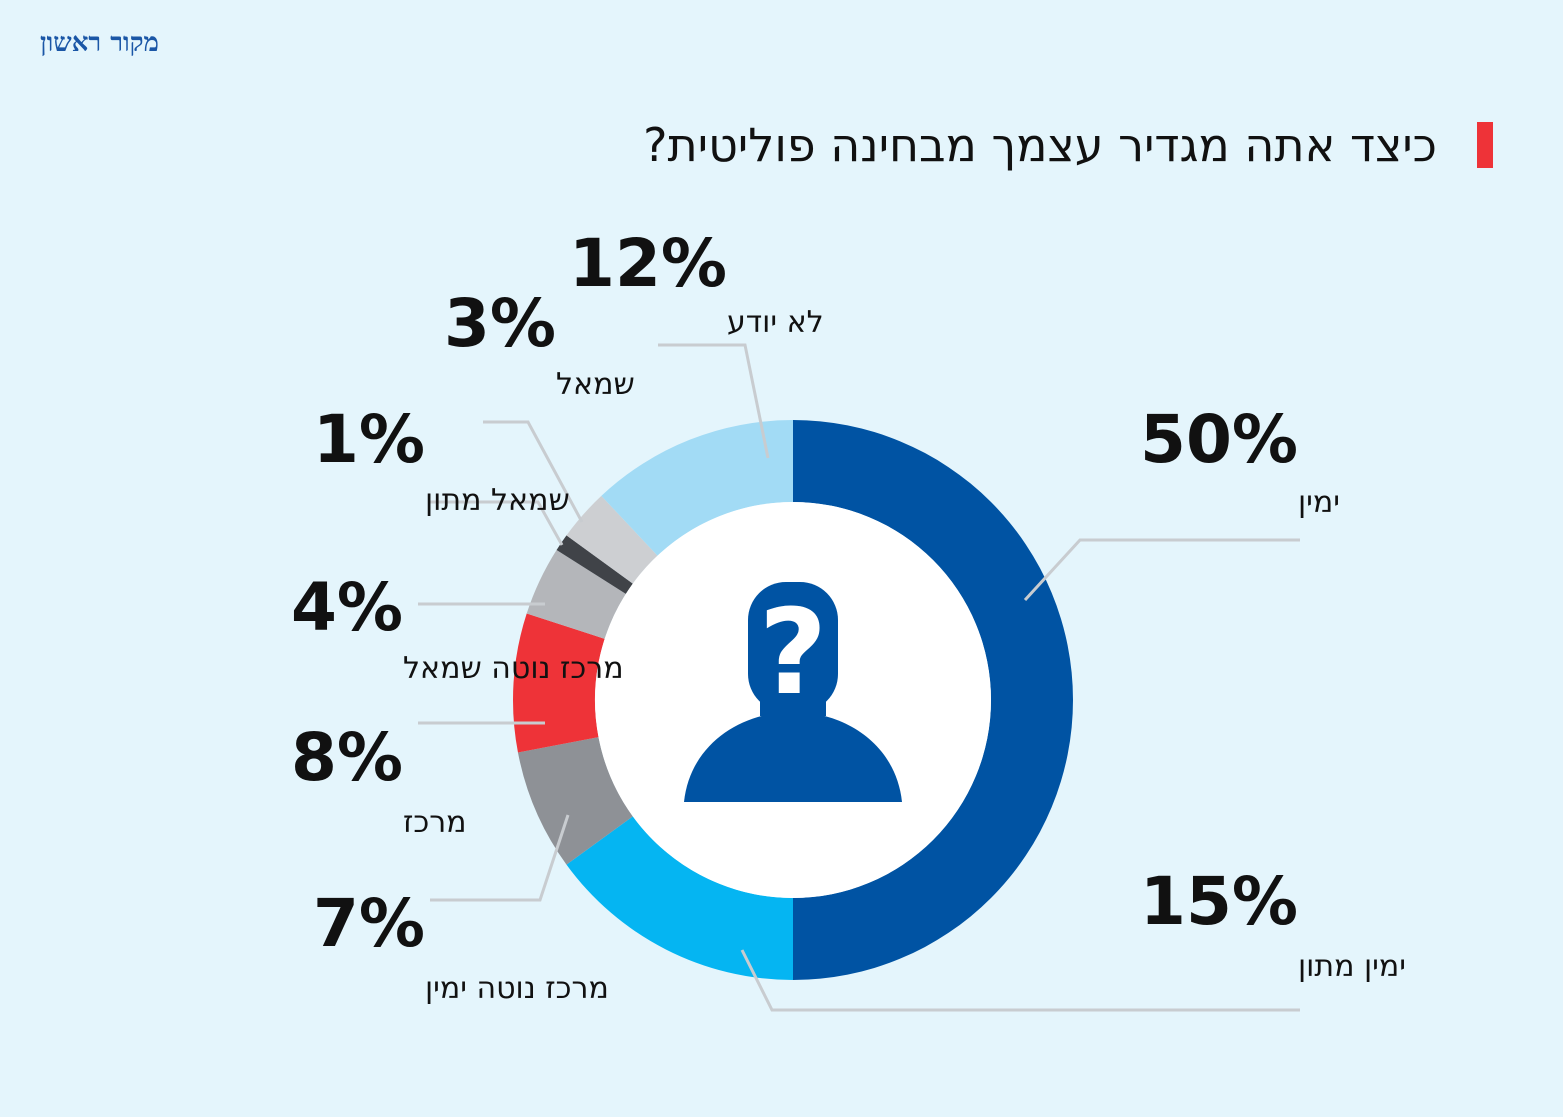 The width and height of the screenshot is (1563, 1117). I want to click on slice-2-value-label: 15%, so click(1219, 901).